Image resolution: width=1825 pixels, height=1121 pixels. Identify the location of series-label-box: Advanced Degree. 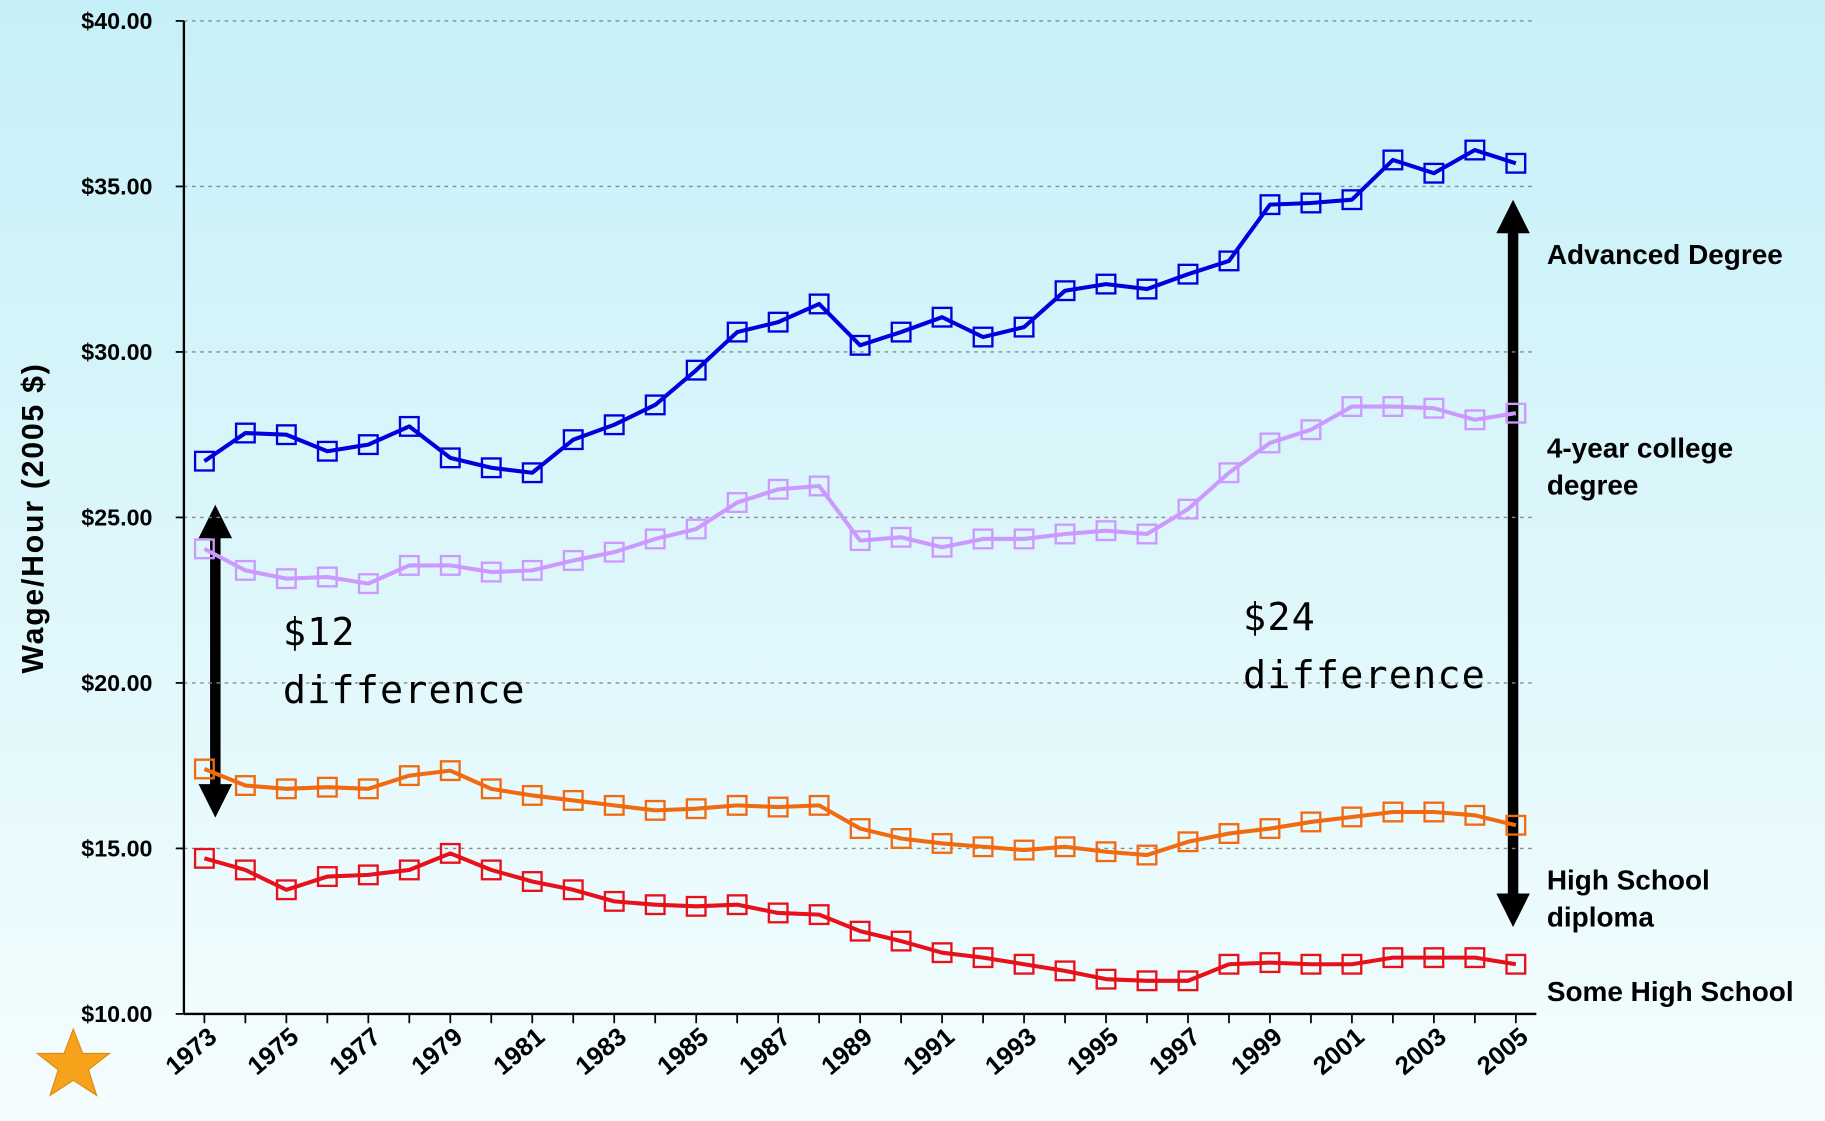
(1664, 255).